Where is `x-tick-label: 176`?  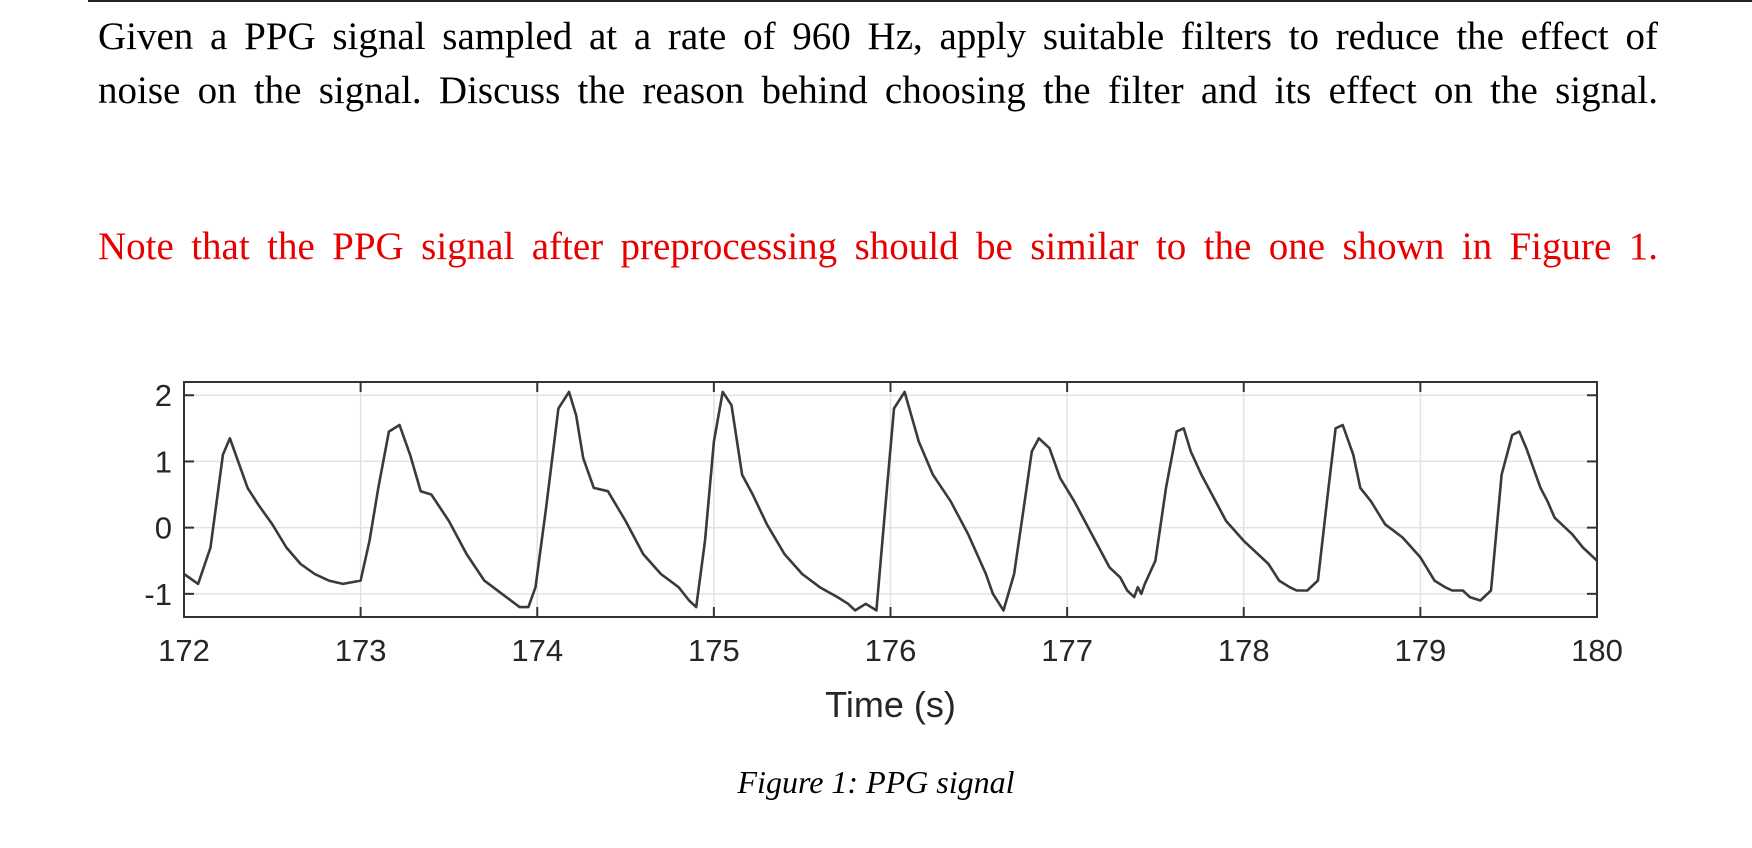 x-tick-label: 176 is located at coordinates (891, 650).